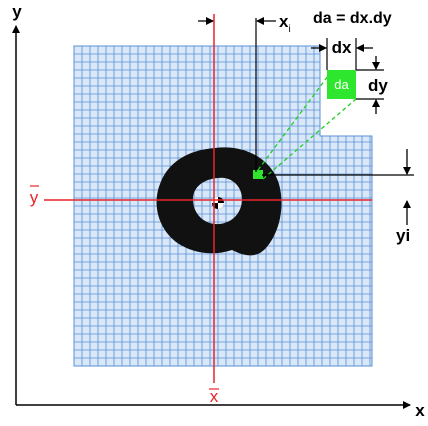  I want to click on dy-label: dy, so click(378, 85).